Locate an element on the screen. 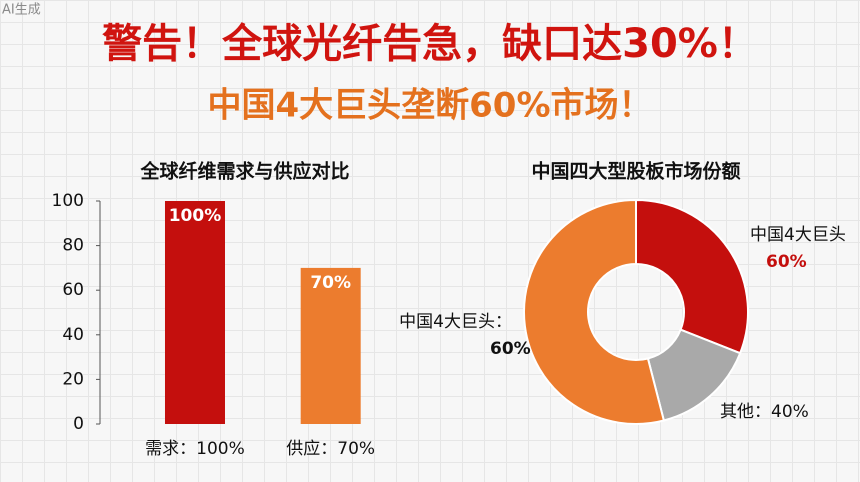 The height and width of the screenshot is (482, 860). y-tick-label: 40 is located at coordinates (73, 335).